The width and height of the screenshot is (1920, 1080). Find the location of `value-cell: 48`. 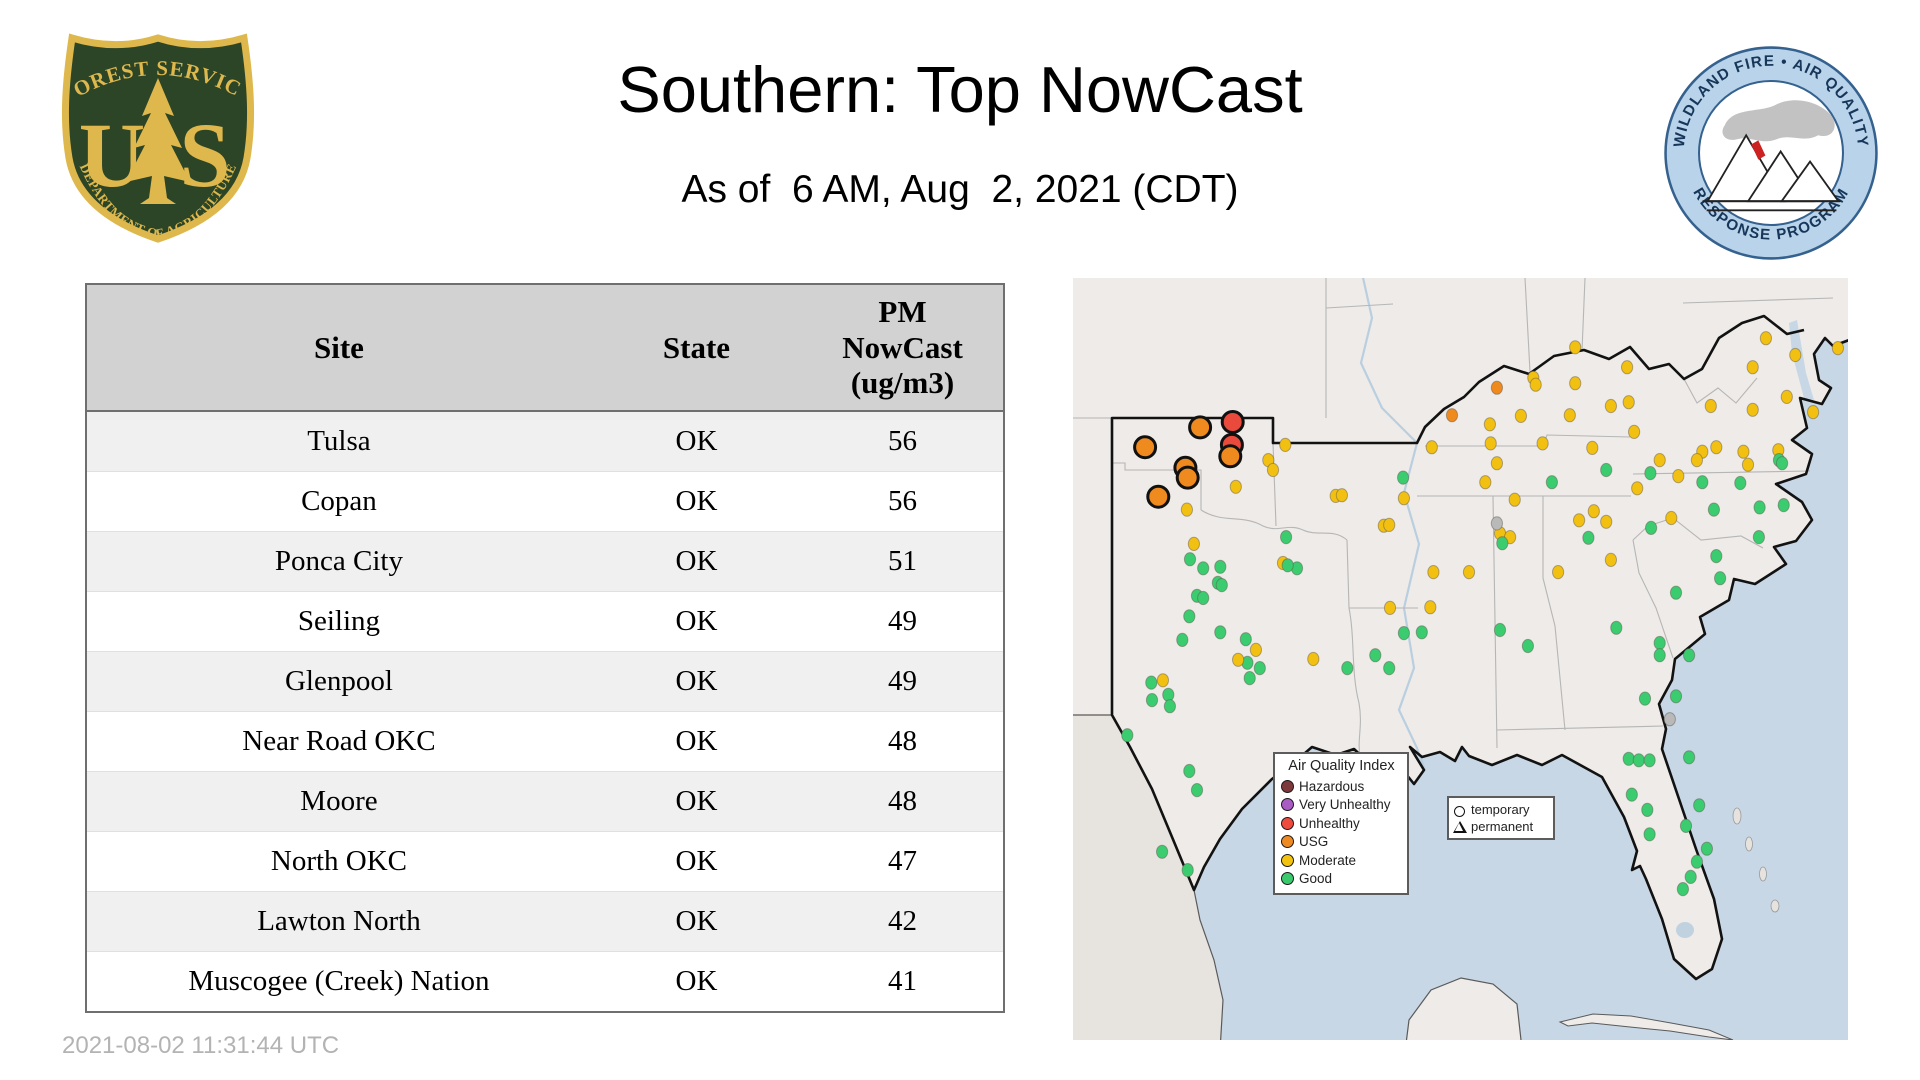

value-cell: 48 is located at coordinates (903, 741).